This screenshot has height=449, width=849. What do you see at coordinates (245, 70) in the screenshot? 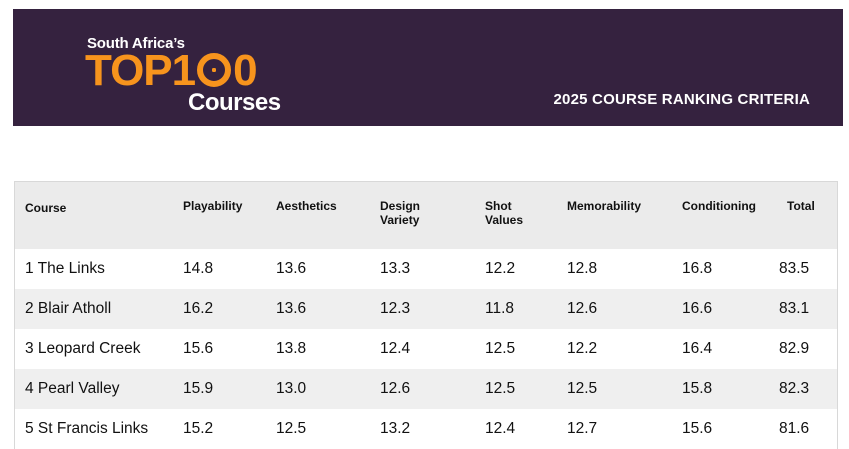
I see `logo-top100-right: 0` at bounding box center [245, 70].